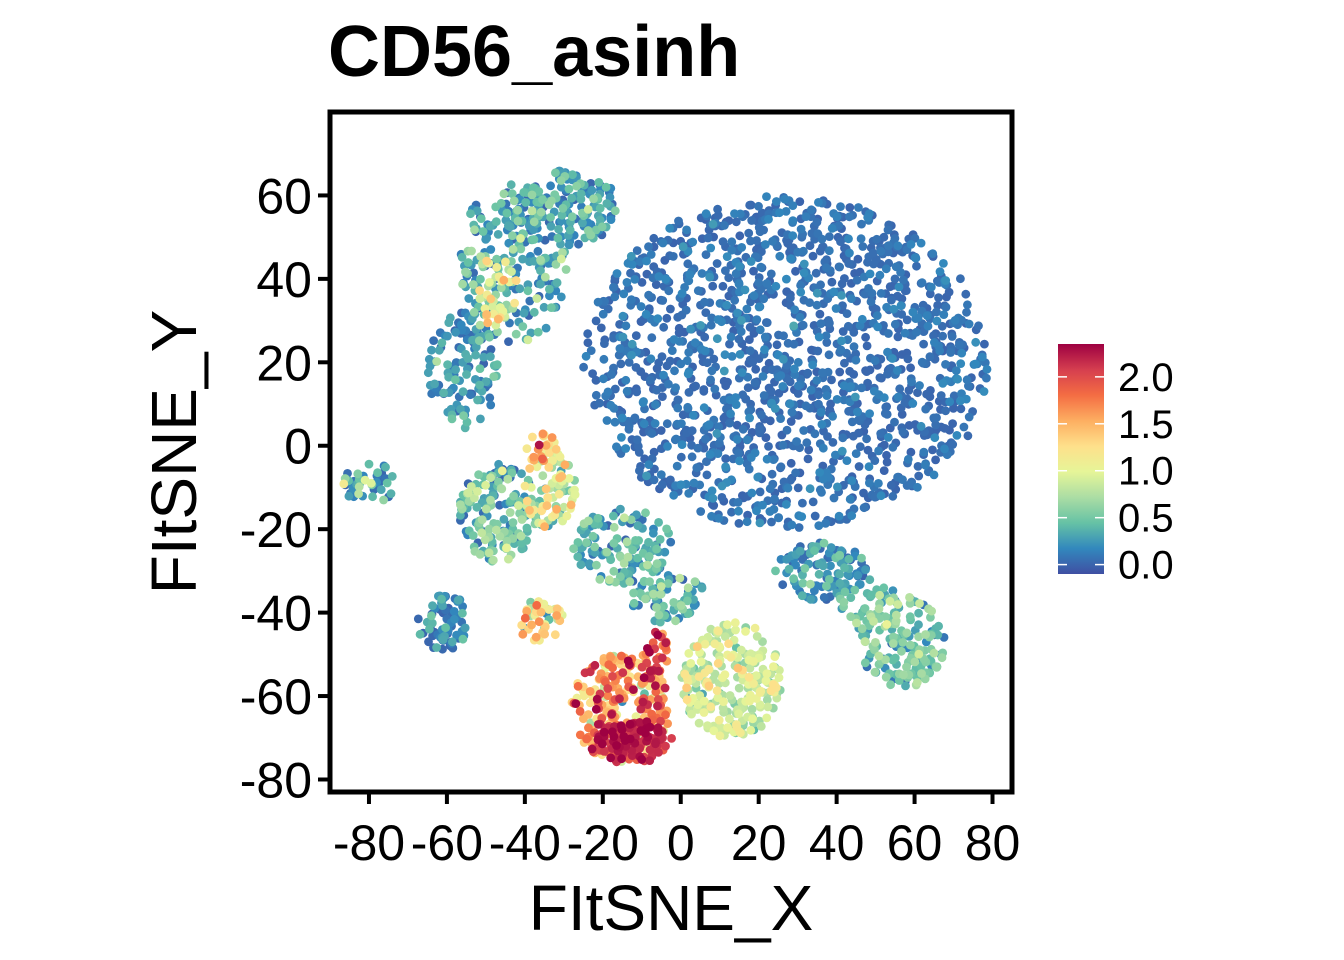 This screenshot has height=960, width=1344. Describe the element at coordinates (676, 832) in the screenshot. I see `x-axis: -80 -60 -40 -20 0 20 40 60 80` at that location.